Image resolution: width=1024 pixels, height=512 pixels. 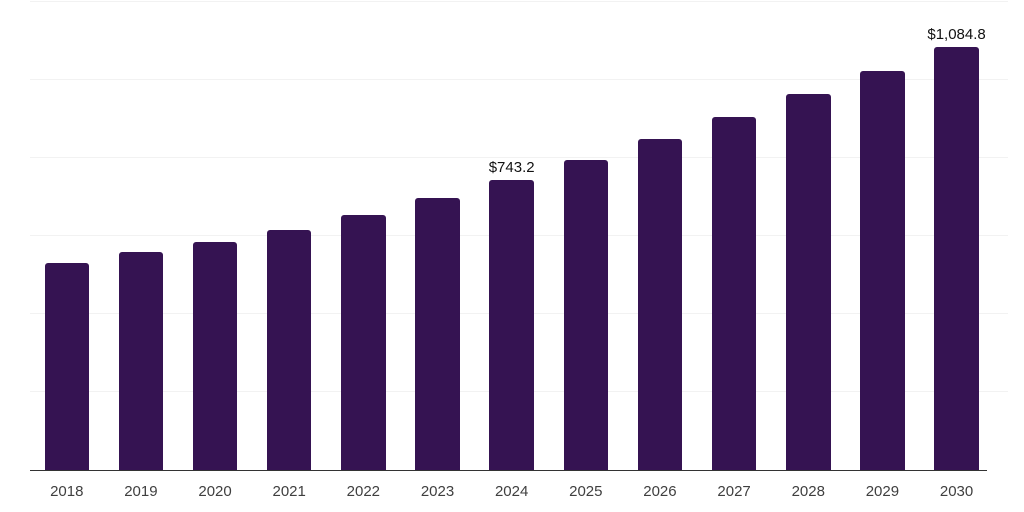 What do you see at coordinates (956, 34) in the screenshot?
I see `data-label-2030: $1,084.8` at bounding box center [956, 34].